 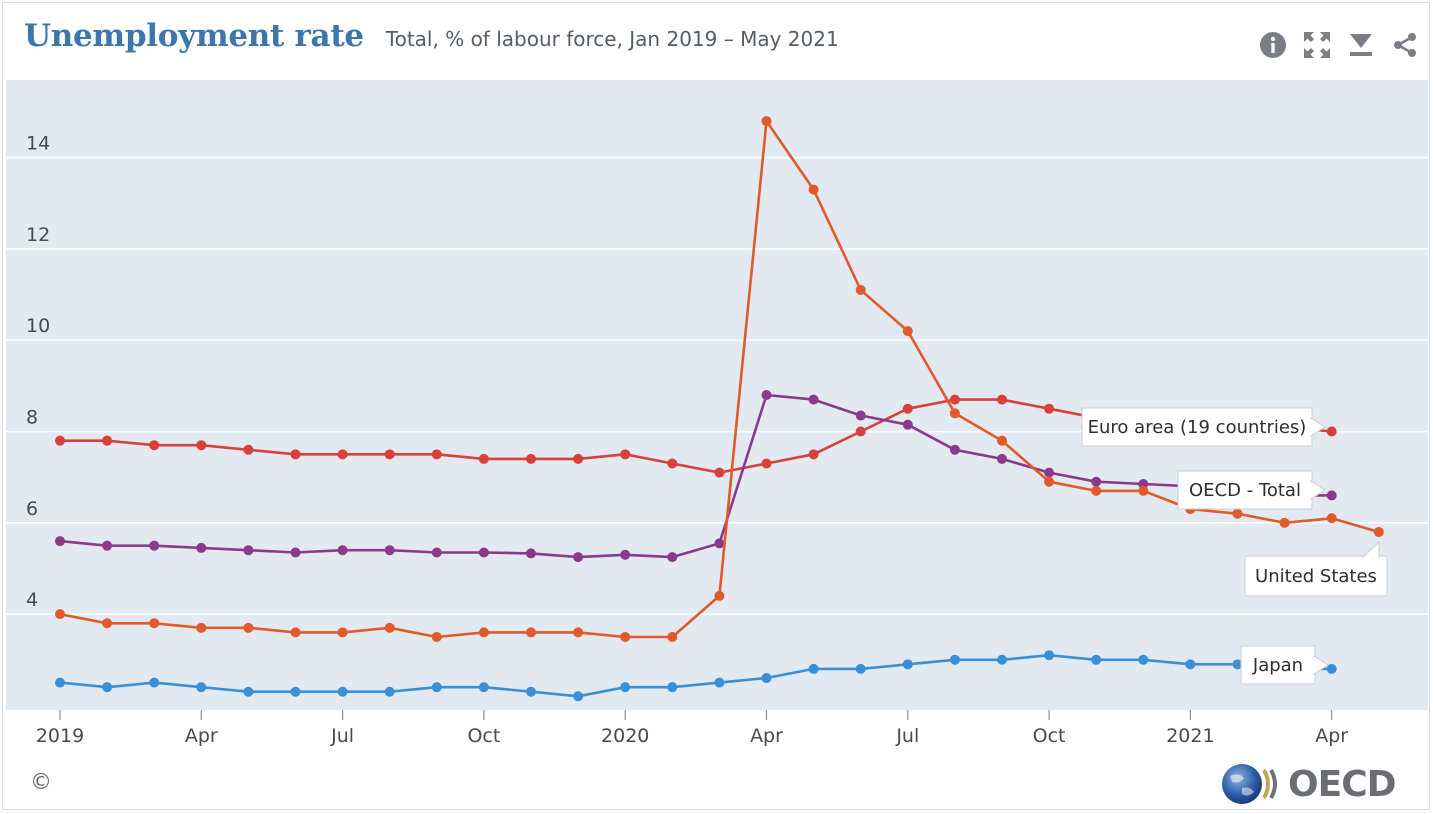 What do you see at coordinates (1405, 45) in the screenshot?
I see `share-button` at bounding box center [1405, 45].